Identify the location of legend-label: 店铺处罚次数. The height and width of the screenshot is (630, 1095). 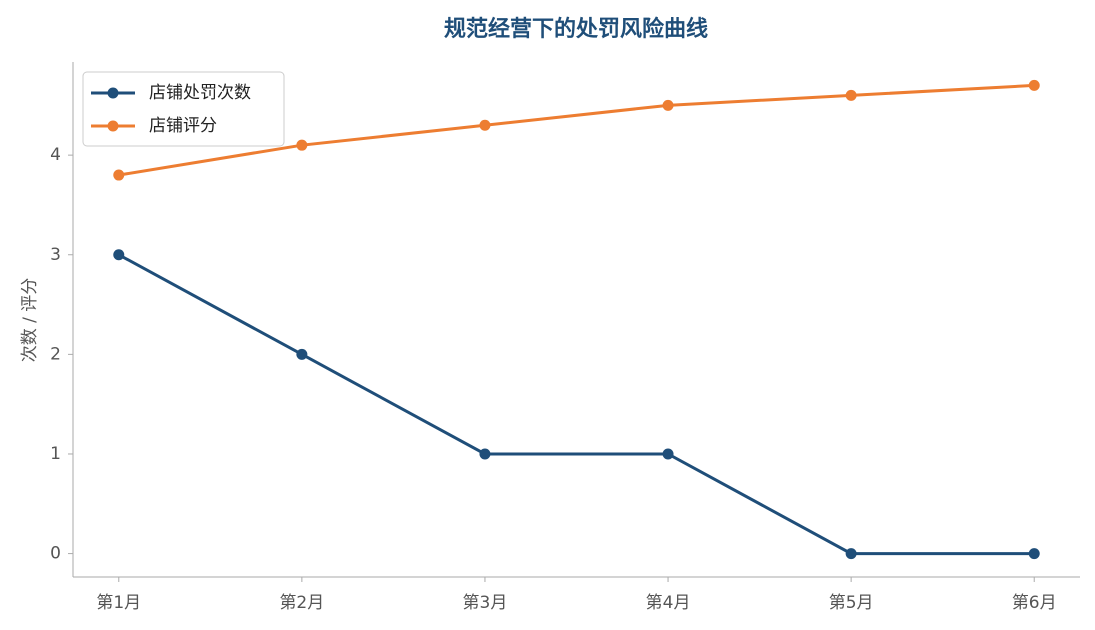
(200, 93).